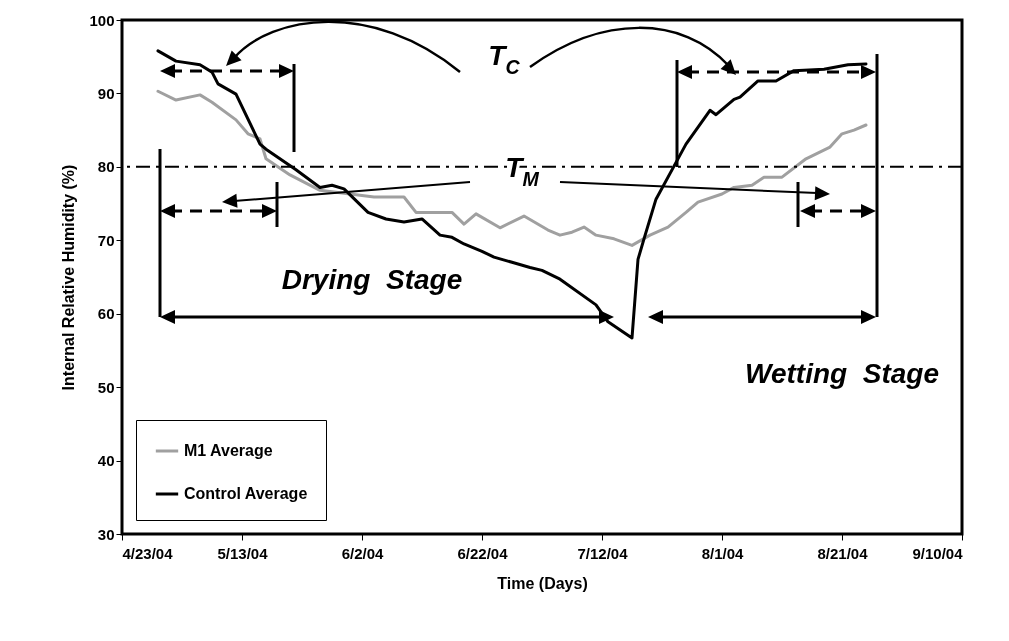 The width and height of the screenshot is (1009, 641). I want to click on x-tick-label: 5/13/04, so click(243, 553).